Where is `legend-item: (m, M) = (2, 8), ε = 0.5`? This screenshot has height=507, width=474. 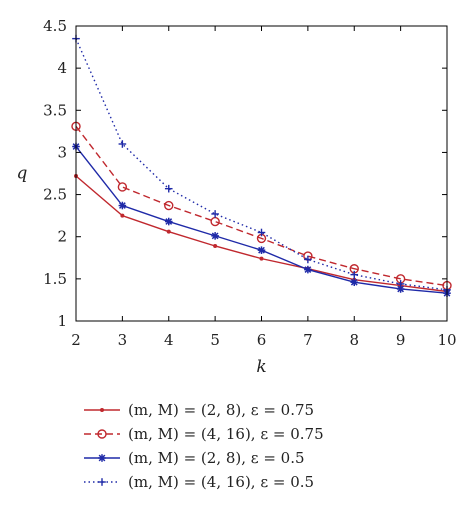
legend-item: (m, M) = (2, 8), ε = 0.5 is located at coordinates (194, 458).